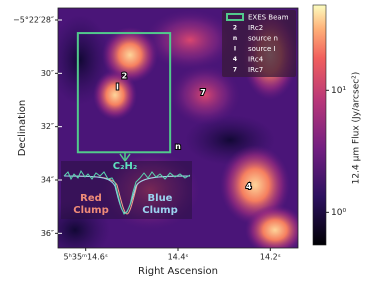  What do you see at coordinates (268, 18) in the screenshot?
I see `legend-label: EXES Beam` at bounding box center [268, 18].